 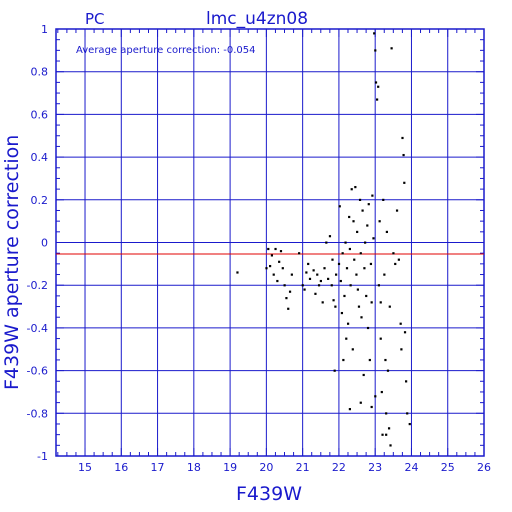 I want to click on y-tick-label: 0.6, so click(x=40, y=114).